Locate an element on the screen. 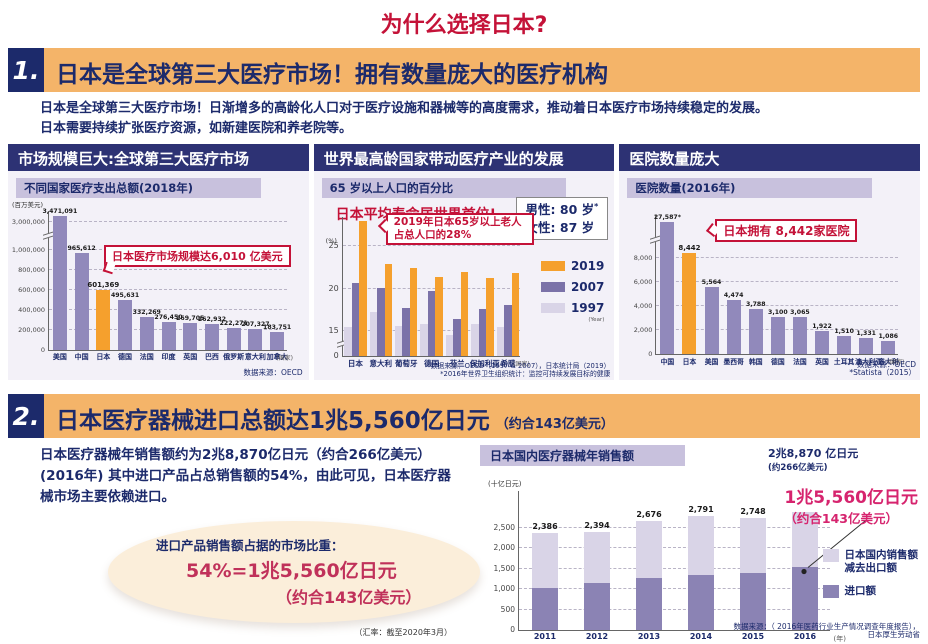 This screenshot has width=928, height=644. bar-中国 is located at coordinates (667, 288).